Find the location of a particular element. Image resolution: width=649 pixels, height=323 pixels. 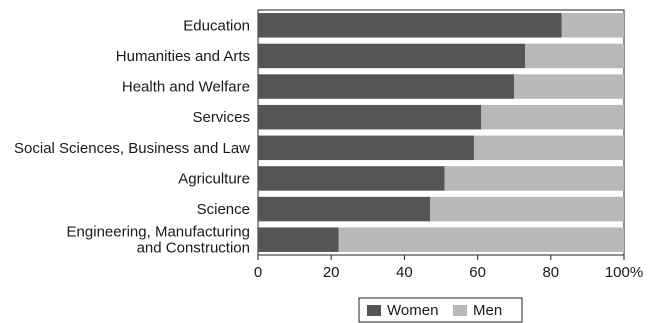

legend-box is located at coordinates (440, 310).